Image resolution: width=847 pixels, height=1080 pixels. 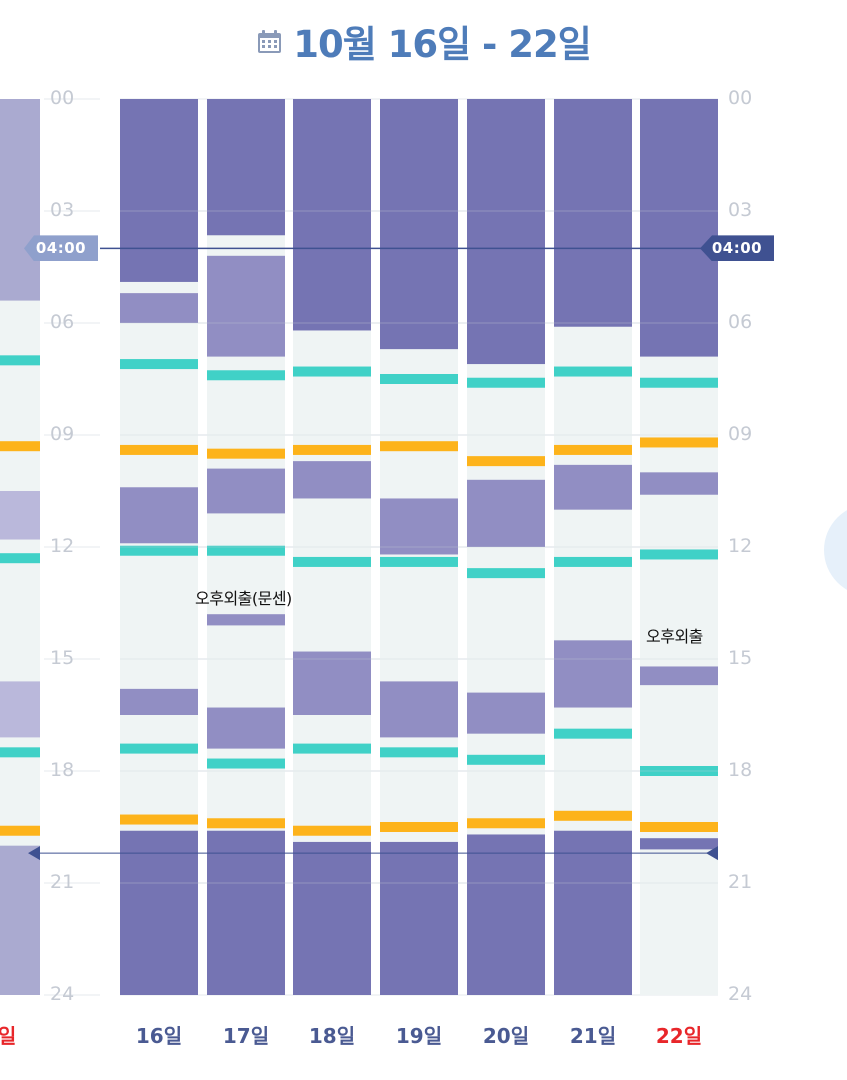 What do you see at coordinates (8, 1036) in the screenshot?
I see `prev-week-day-label: 5일` at bounding box center [8, 1036].